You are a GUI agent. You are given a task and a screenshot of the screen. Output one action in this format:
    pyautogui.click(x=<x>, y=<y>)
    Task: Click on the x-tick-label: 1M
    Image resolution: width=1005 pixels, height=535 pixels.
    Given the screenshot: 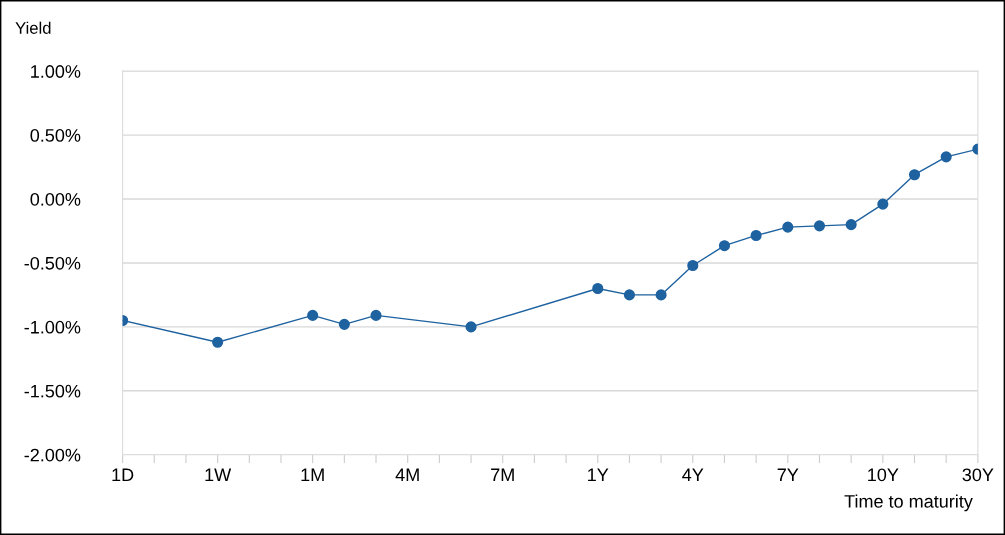 What is the action you would take?
    pyautogui.click(x=312, y=475)
    